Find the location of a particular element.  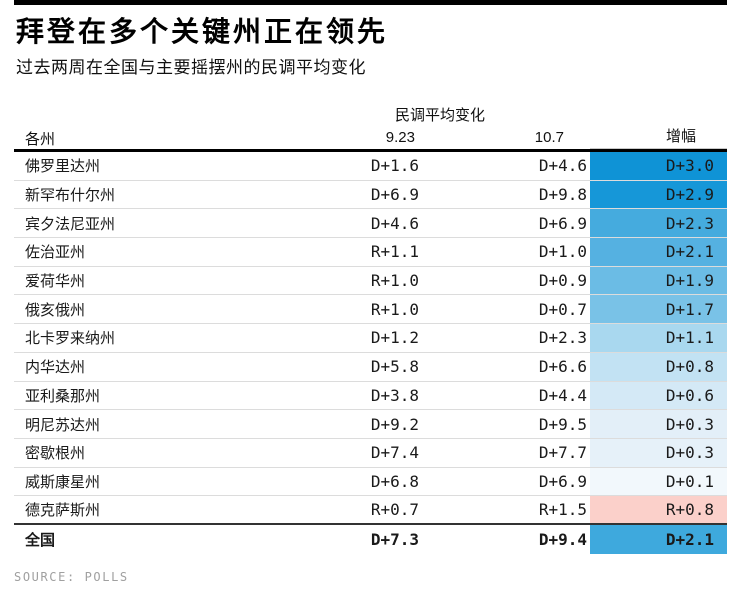

table-row: 俄亥俄州 R+1.0 D+0.7 D+1.7 is located at coordinates (370, 310).